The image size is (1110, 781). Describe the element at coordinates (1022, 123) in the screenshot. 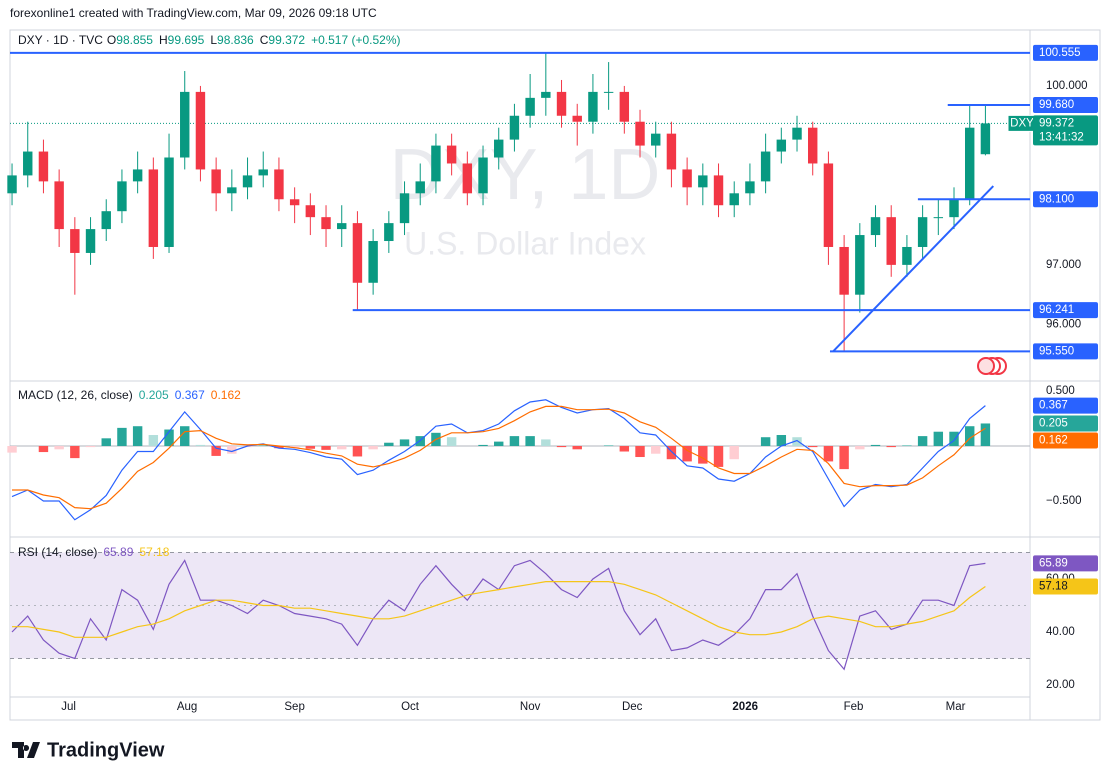

I see `price-tag-symbol: DXY` at that location.